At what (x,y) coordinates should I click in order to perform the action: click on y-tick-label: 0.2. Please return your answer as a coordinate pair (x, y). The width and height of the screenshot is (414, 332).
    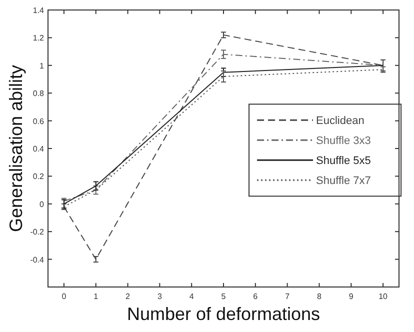
    Looking at the image, I should click on (38, 177).